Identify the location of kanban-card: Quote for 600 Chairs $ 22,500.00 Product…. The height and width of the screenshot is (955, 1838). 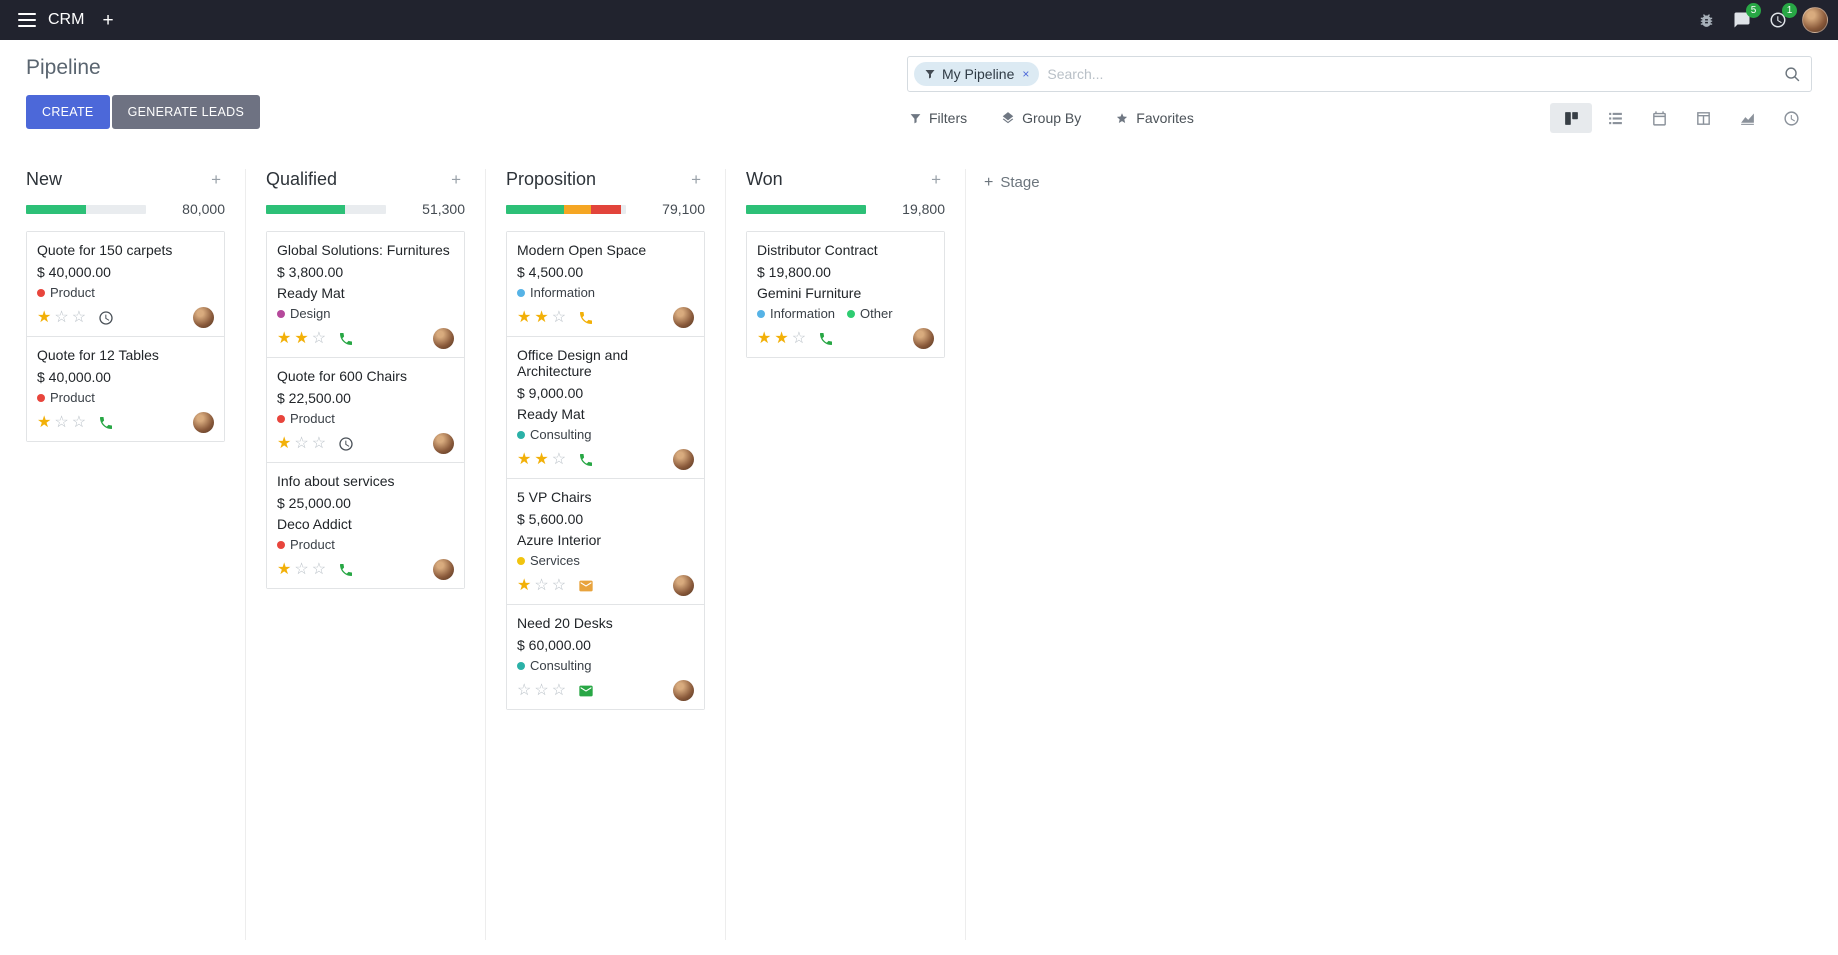
(365, 410).